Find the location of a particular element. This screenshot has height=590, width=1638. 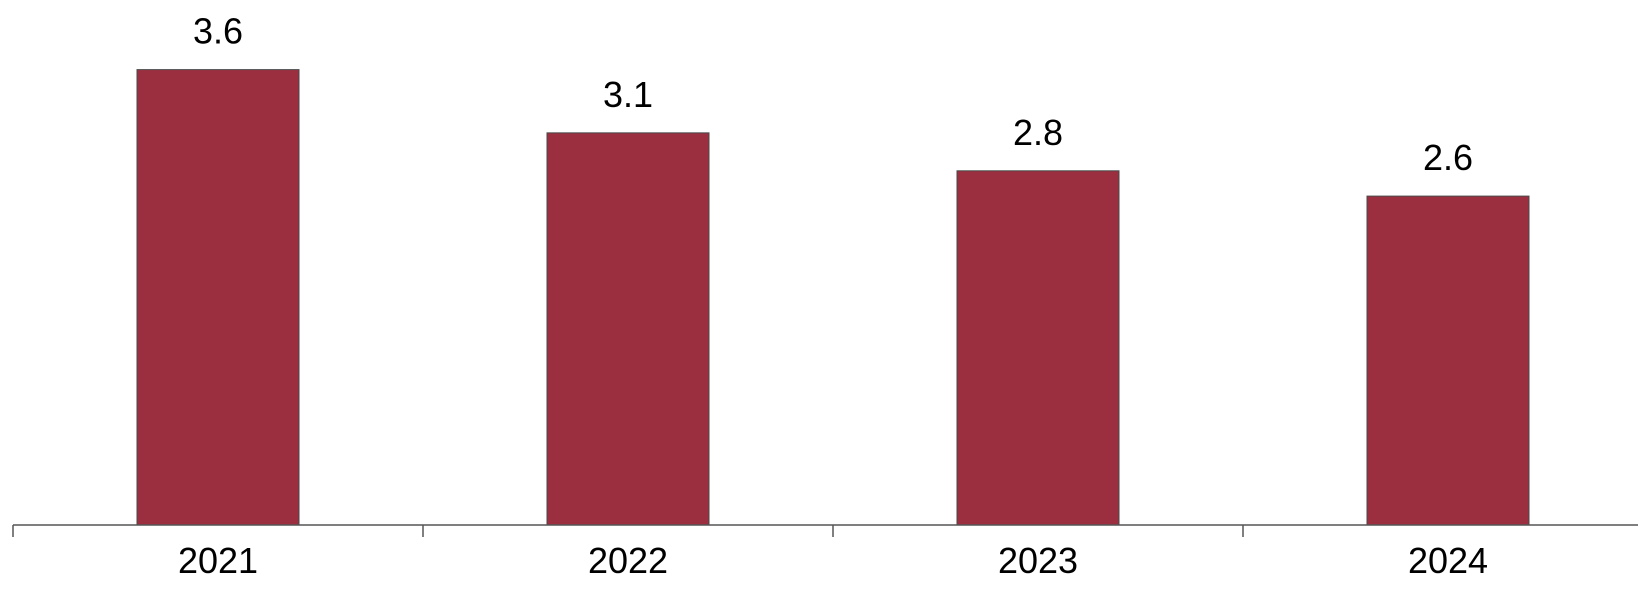

data-label-2024: 2.6 is located at coordinates (1448, 157).